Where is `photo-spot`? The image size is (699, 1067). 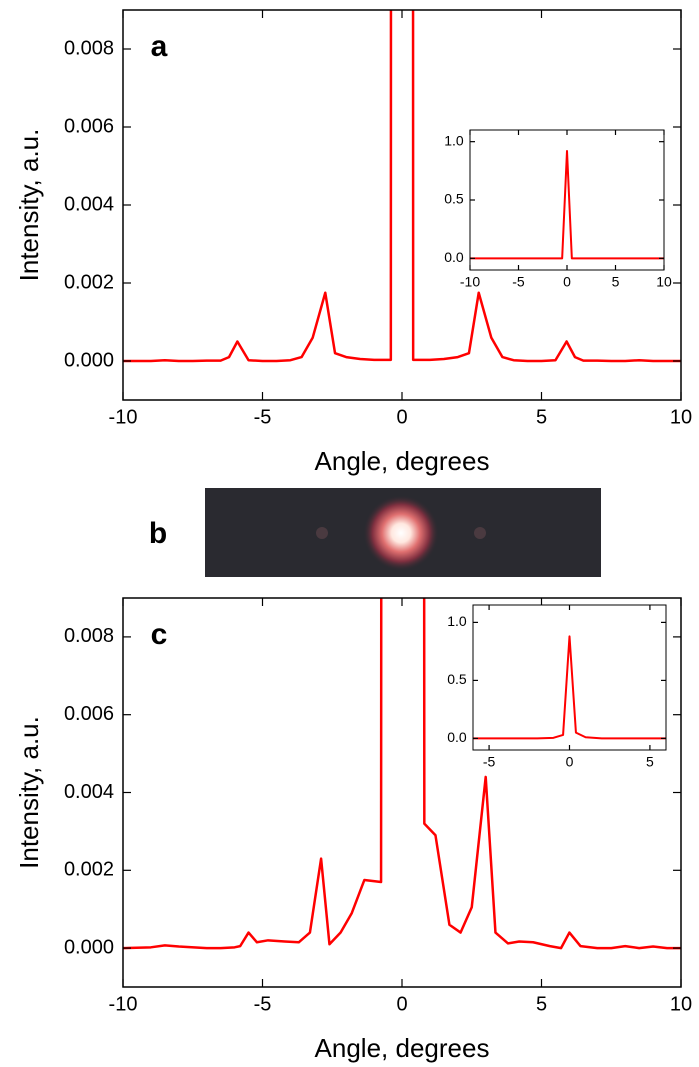 photo-spot is located at coordinates (401, 533).